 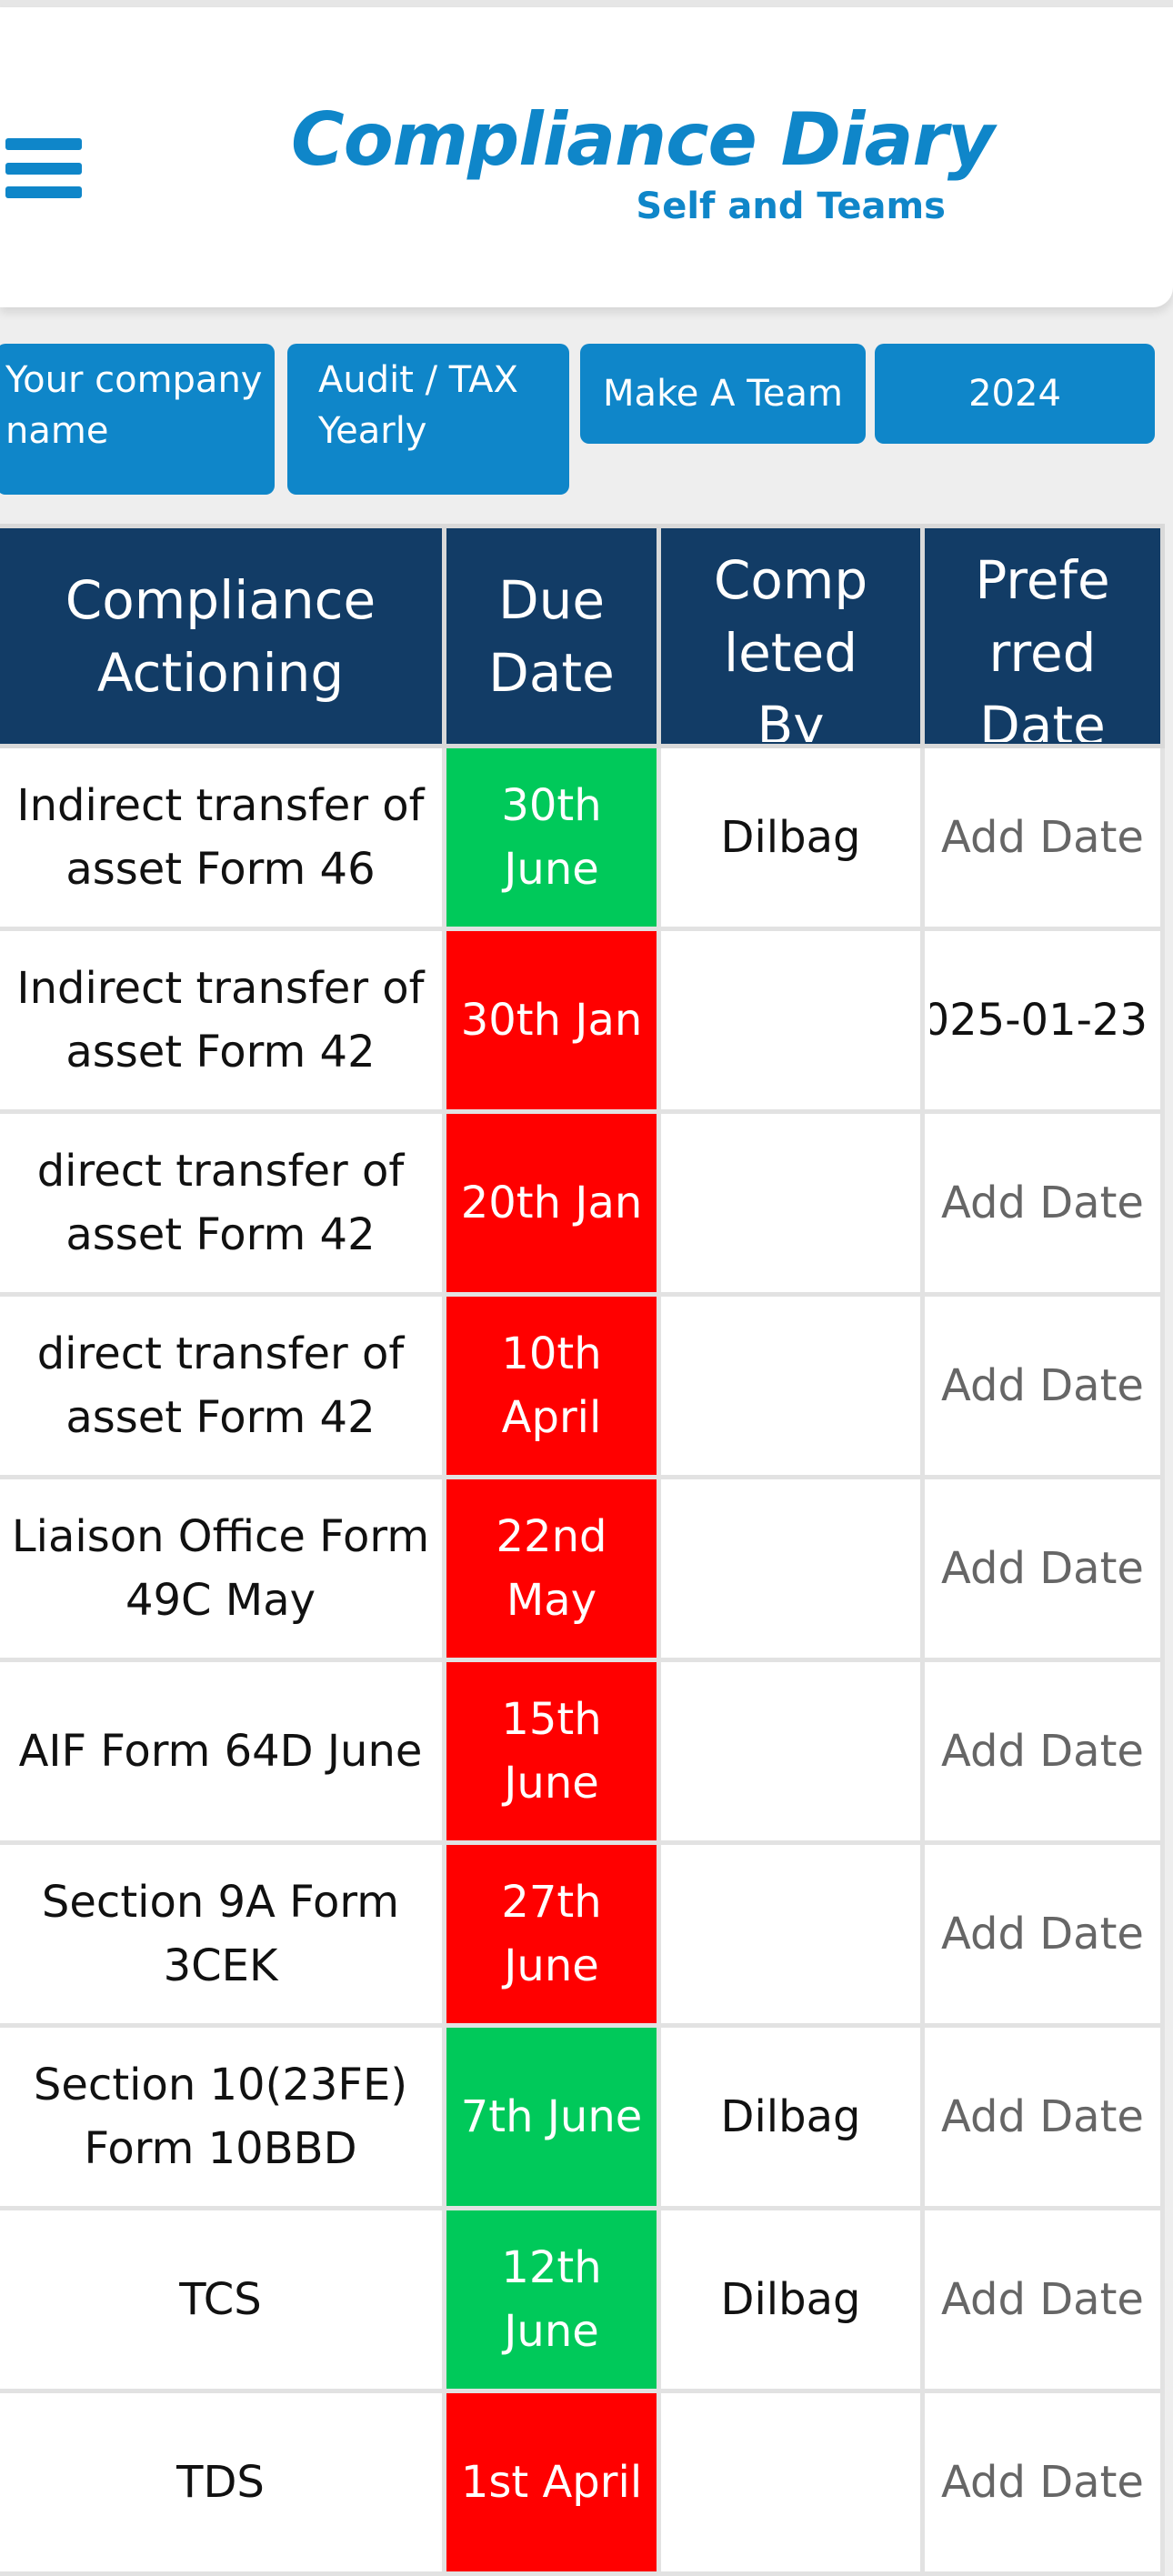 I want to click on make-a-team-button: Make A Team, so click(x=723, y=394).